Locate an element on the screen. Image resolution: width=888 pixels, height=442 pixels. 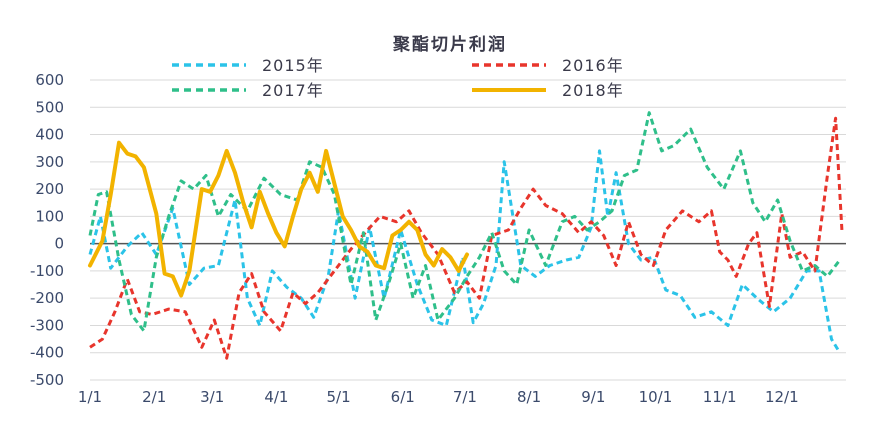
x-tick-label: 6/1 is located at coordinates (403, 397).